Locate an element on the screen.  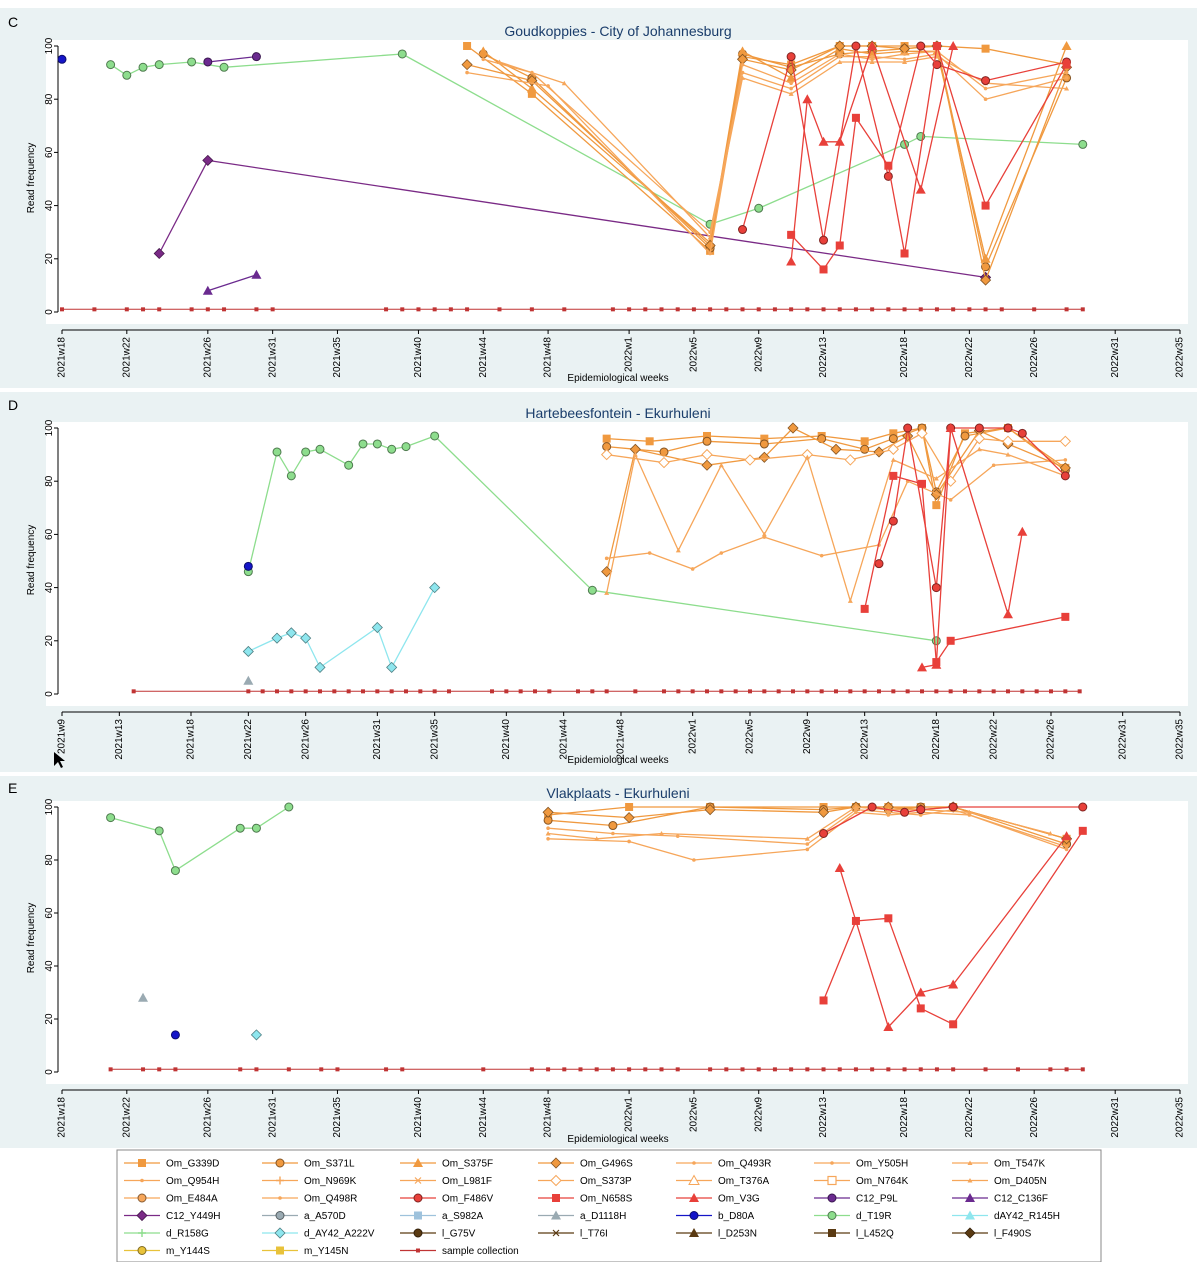
panel-d-x-tick-label: 2021w9 is located at coordinates (62, 736).